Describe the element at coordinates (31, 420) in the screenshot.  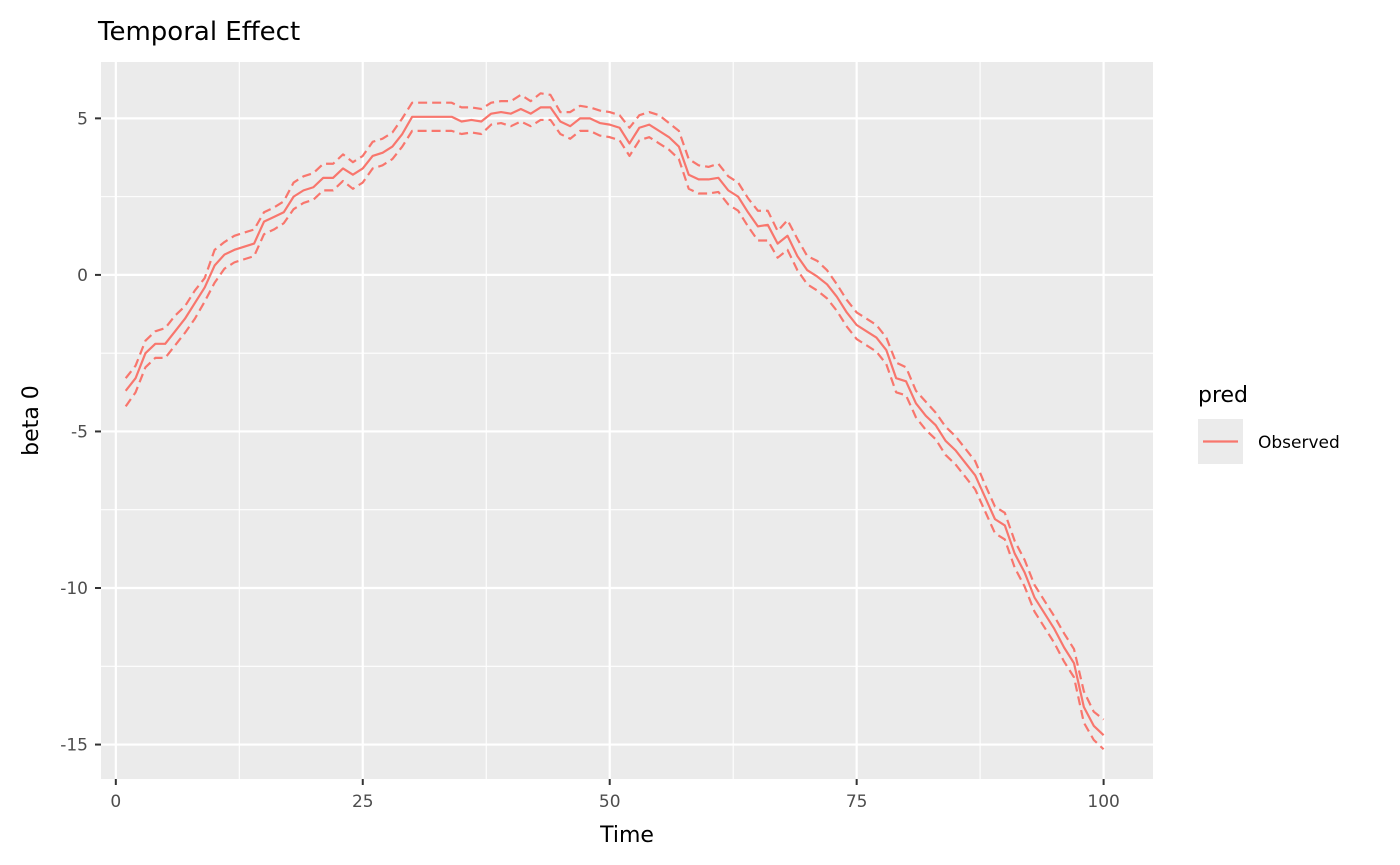
I see `y-axis-title: beta 0` at that location.